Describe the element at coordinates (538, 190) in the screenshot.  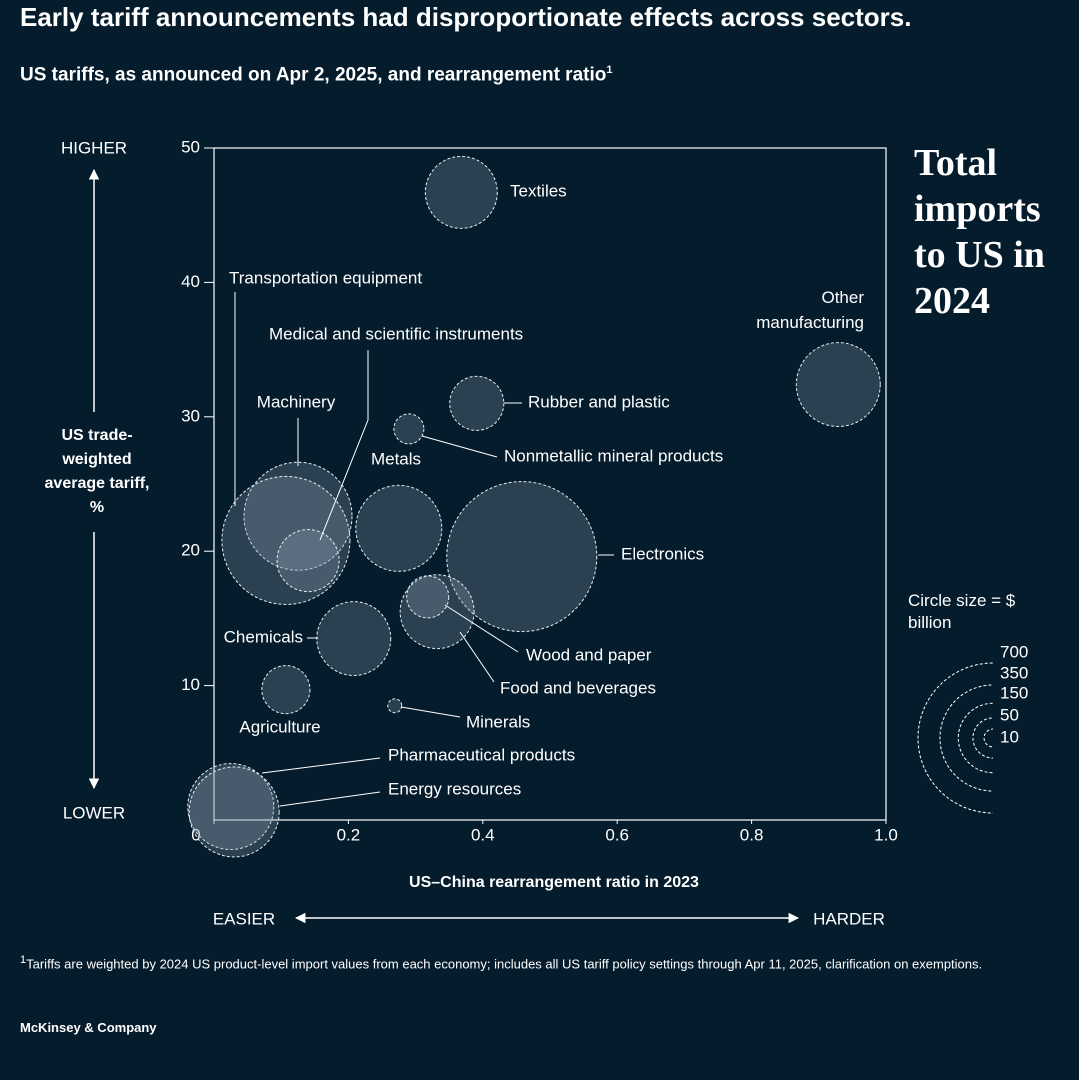
I see `bubble-label: Textiles` at that location.